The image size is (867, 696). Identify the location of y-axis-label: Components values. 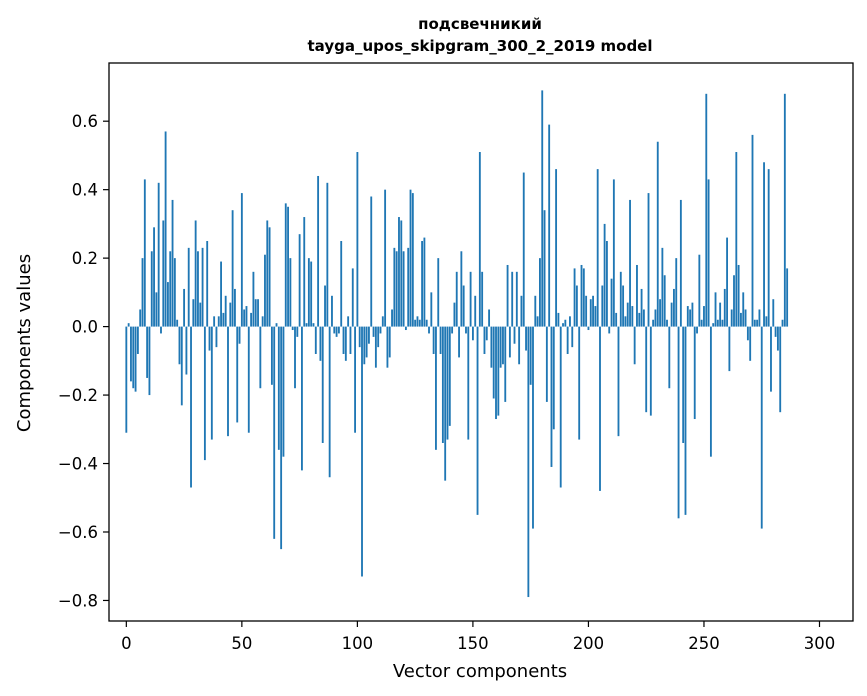
(24, 343).